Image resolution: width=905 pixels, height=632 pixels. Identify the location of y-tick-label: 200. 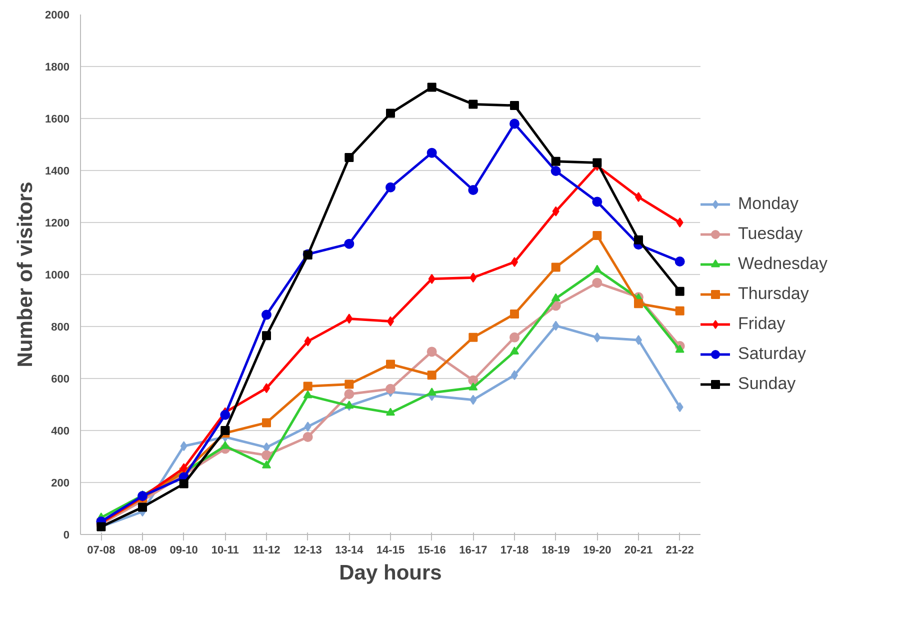
(60, 484).